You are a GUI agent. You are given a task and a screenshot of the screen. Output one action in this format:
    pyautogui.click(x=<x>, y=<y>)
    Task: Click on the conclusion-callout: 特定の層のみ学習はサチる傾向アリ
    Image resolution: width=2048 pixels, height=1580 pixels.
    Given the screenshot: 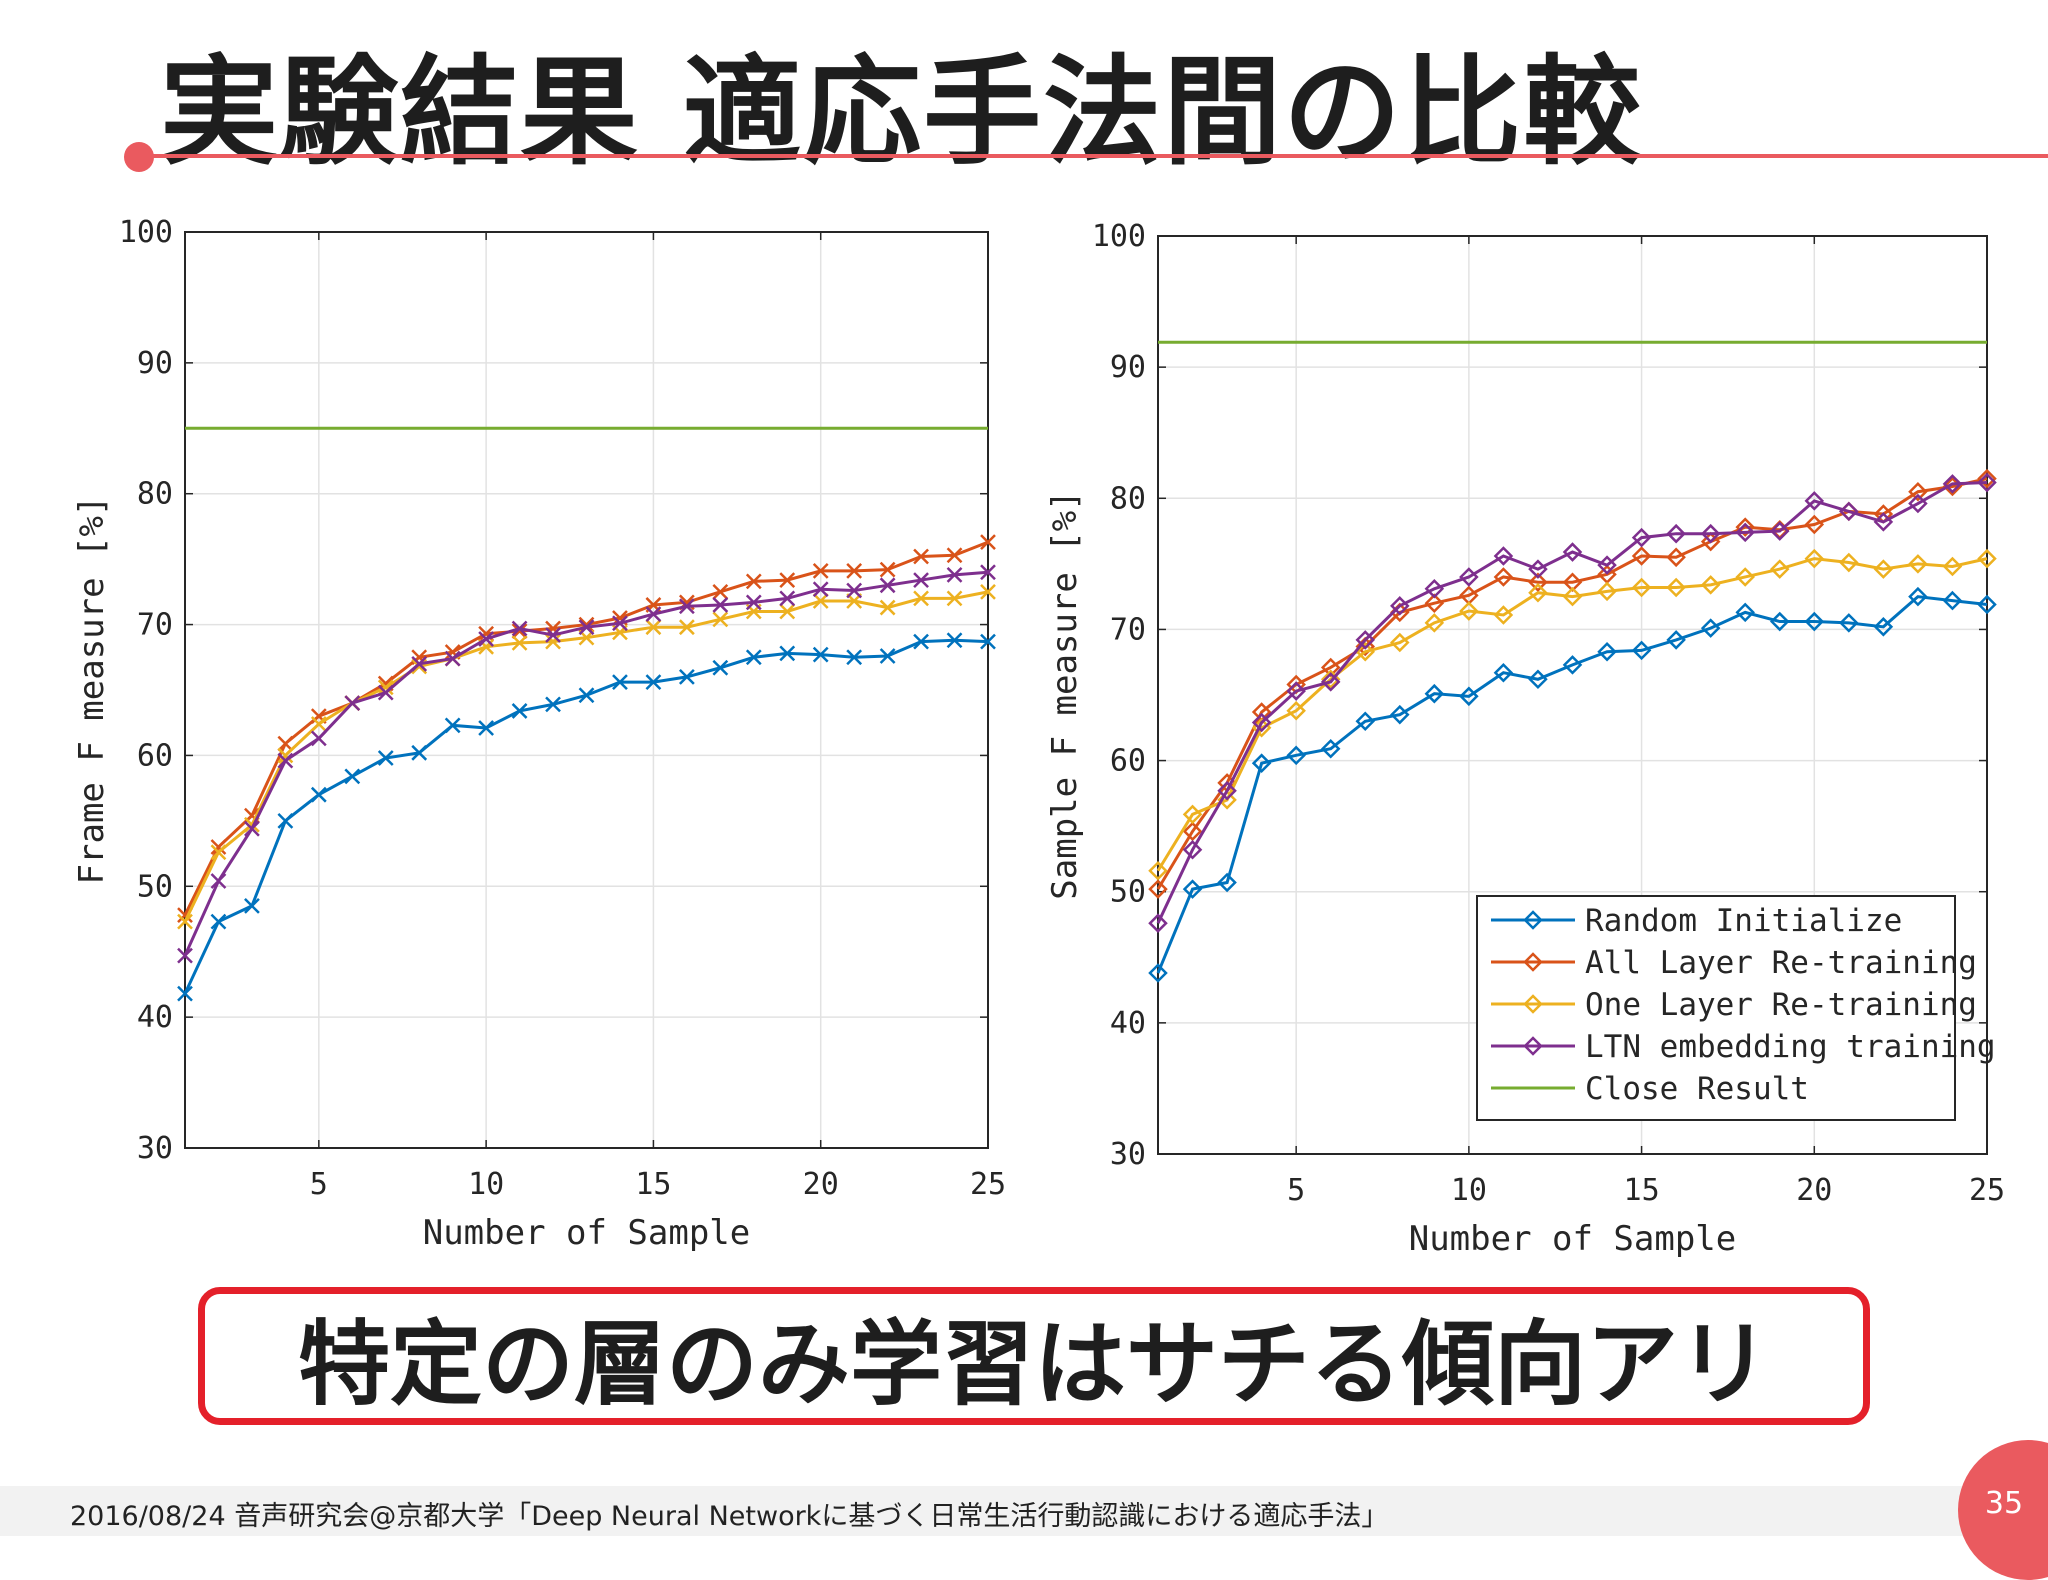 What is the action you would take?
    pyautogui.click(x=1034, y=1356)
    